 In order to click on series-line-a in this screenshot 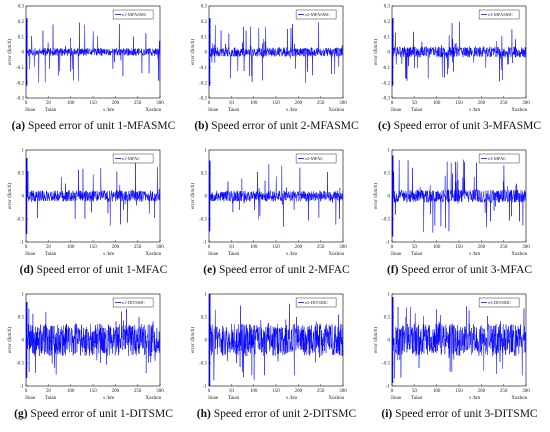, I will do `click(93, 52)`.